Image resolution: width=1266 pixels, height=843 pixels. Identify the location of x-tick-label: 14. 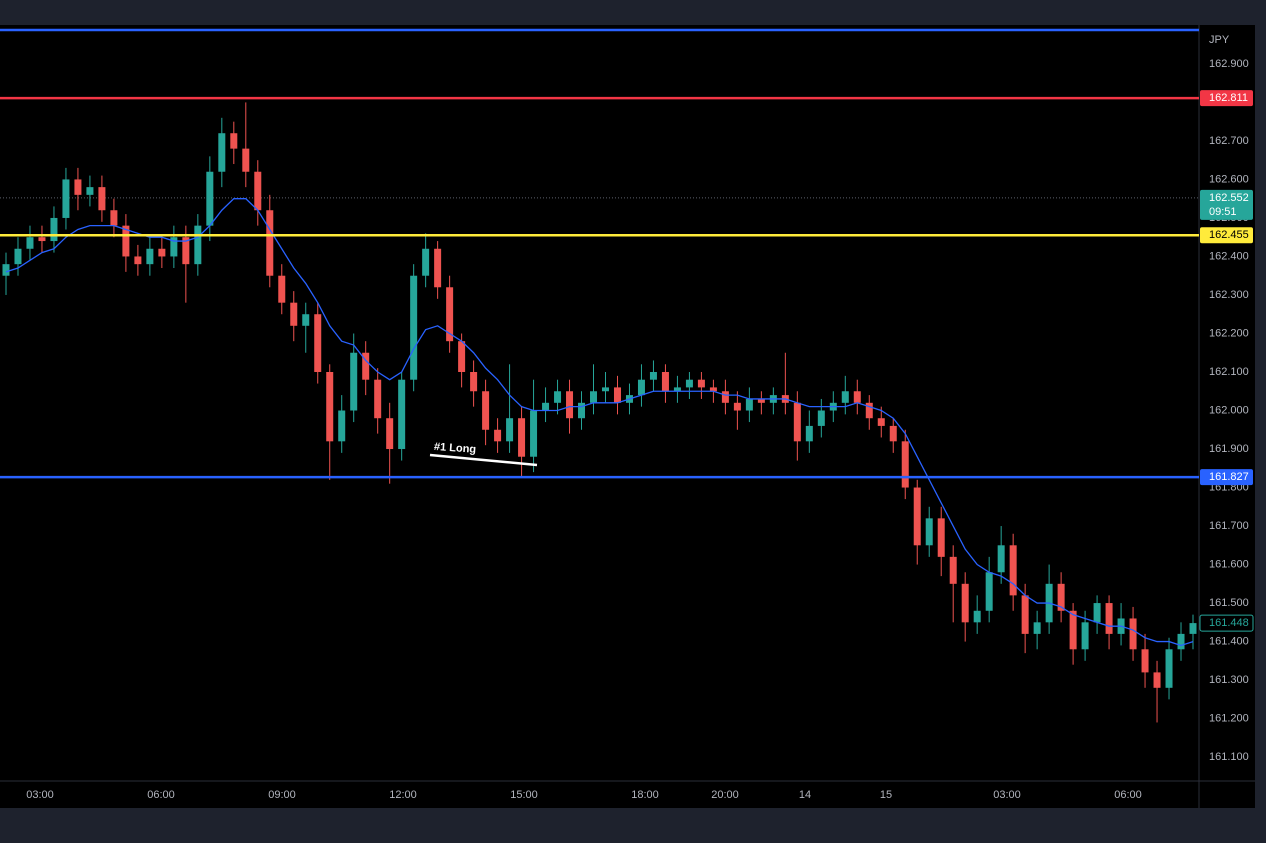
(805, 795).